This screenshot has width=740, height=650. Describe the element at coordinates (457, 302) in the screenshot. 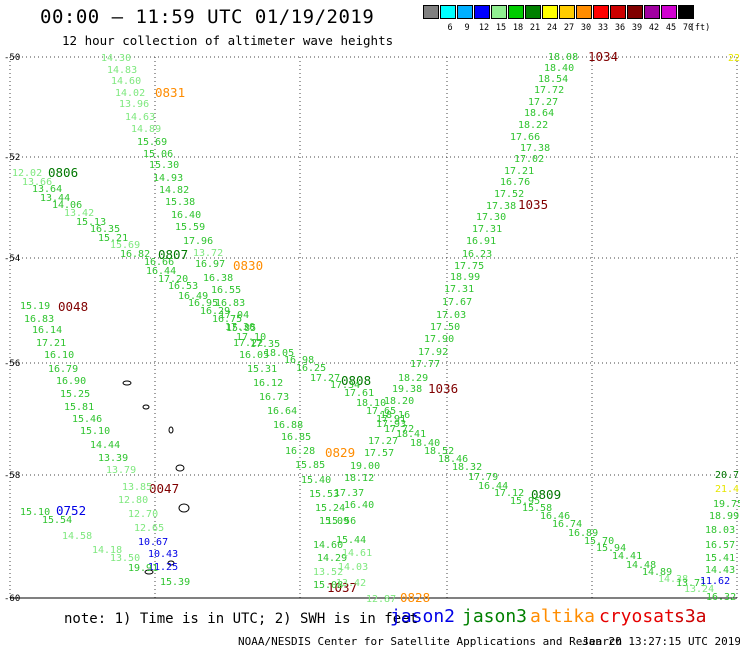

I see `wave-height-label: 17.67` at that location.